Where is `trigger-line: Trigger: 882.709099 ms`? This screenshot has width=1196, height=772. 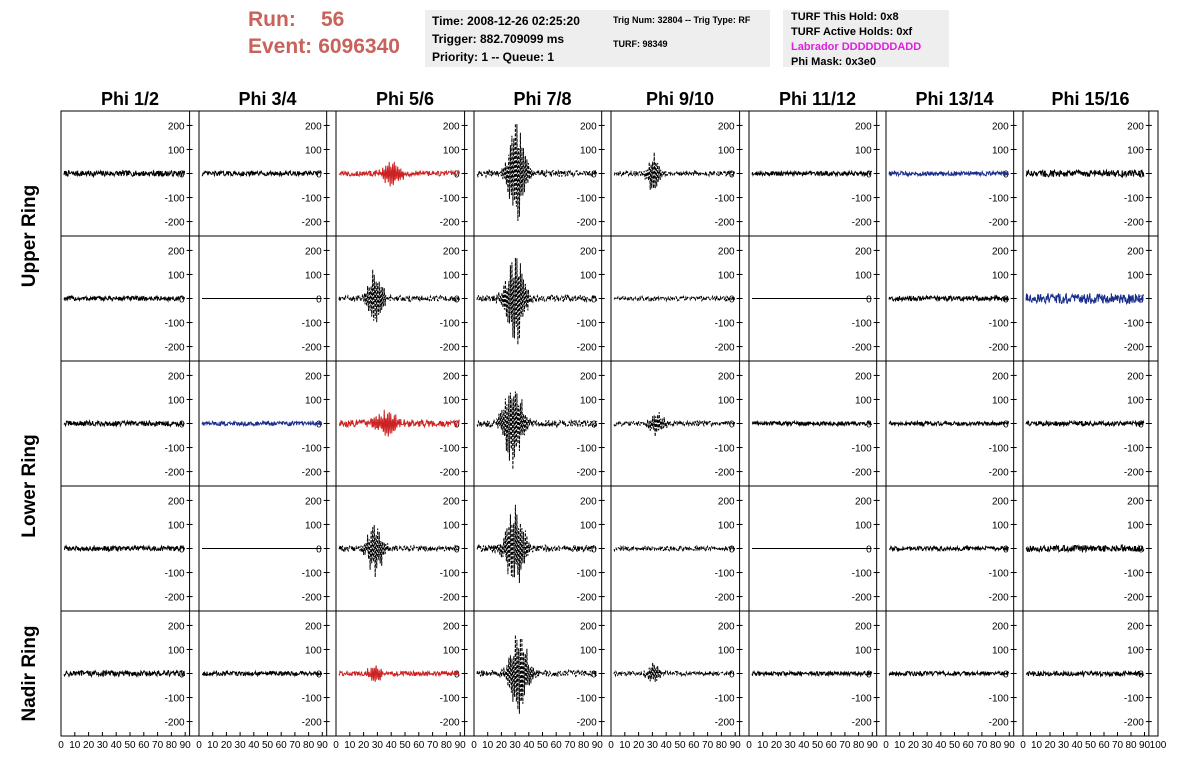
trigger-line: Trigger: 882.709099 ms is located at coordinates (498, 39).